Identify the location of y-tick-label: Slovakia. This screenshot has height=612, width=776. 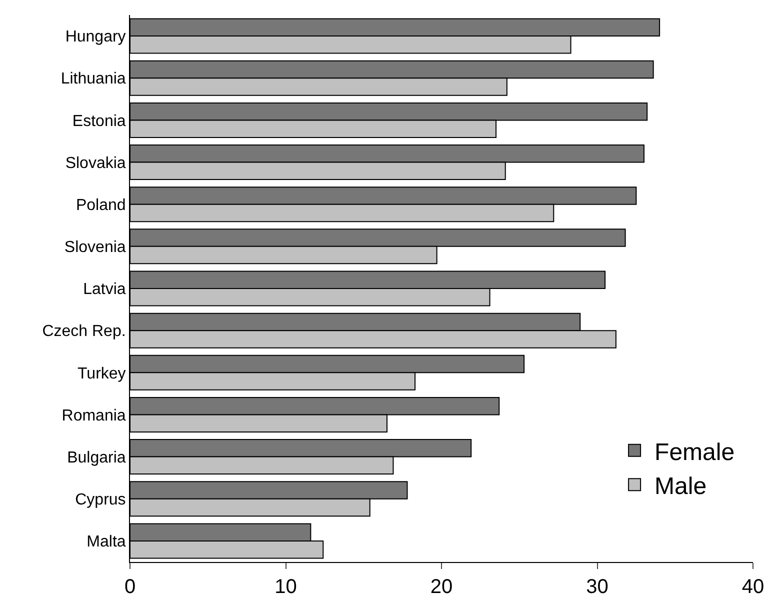
(95, 163).